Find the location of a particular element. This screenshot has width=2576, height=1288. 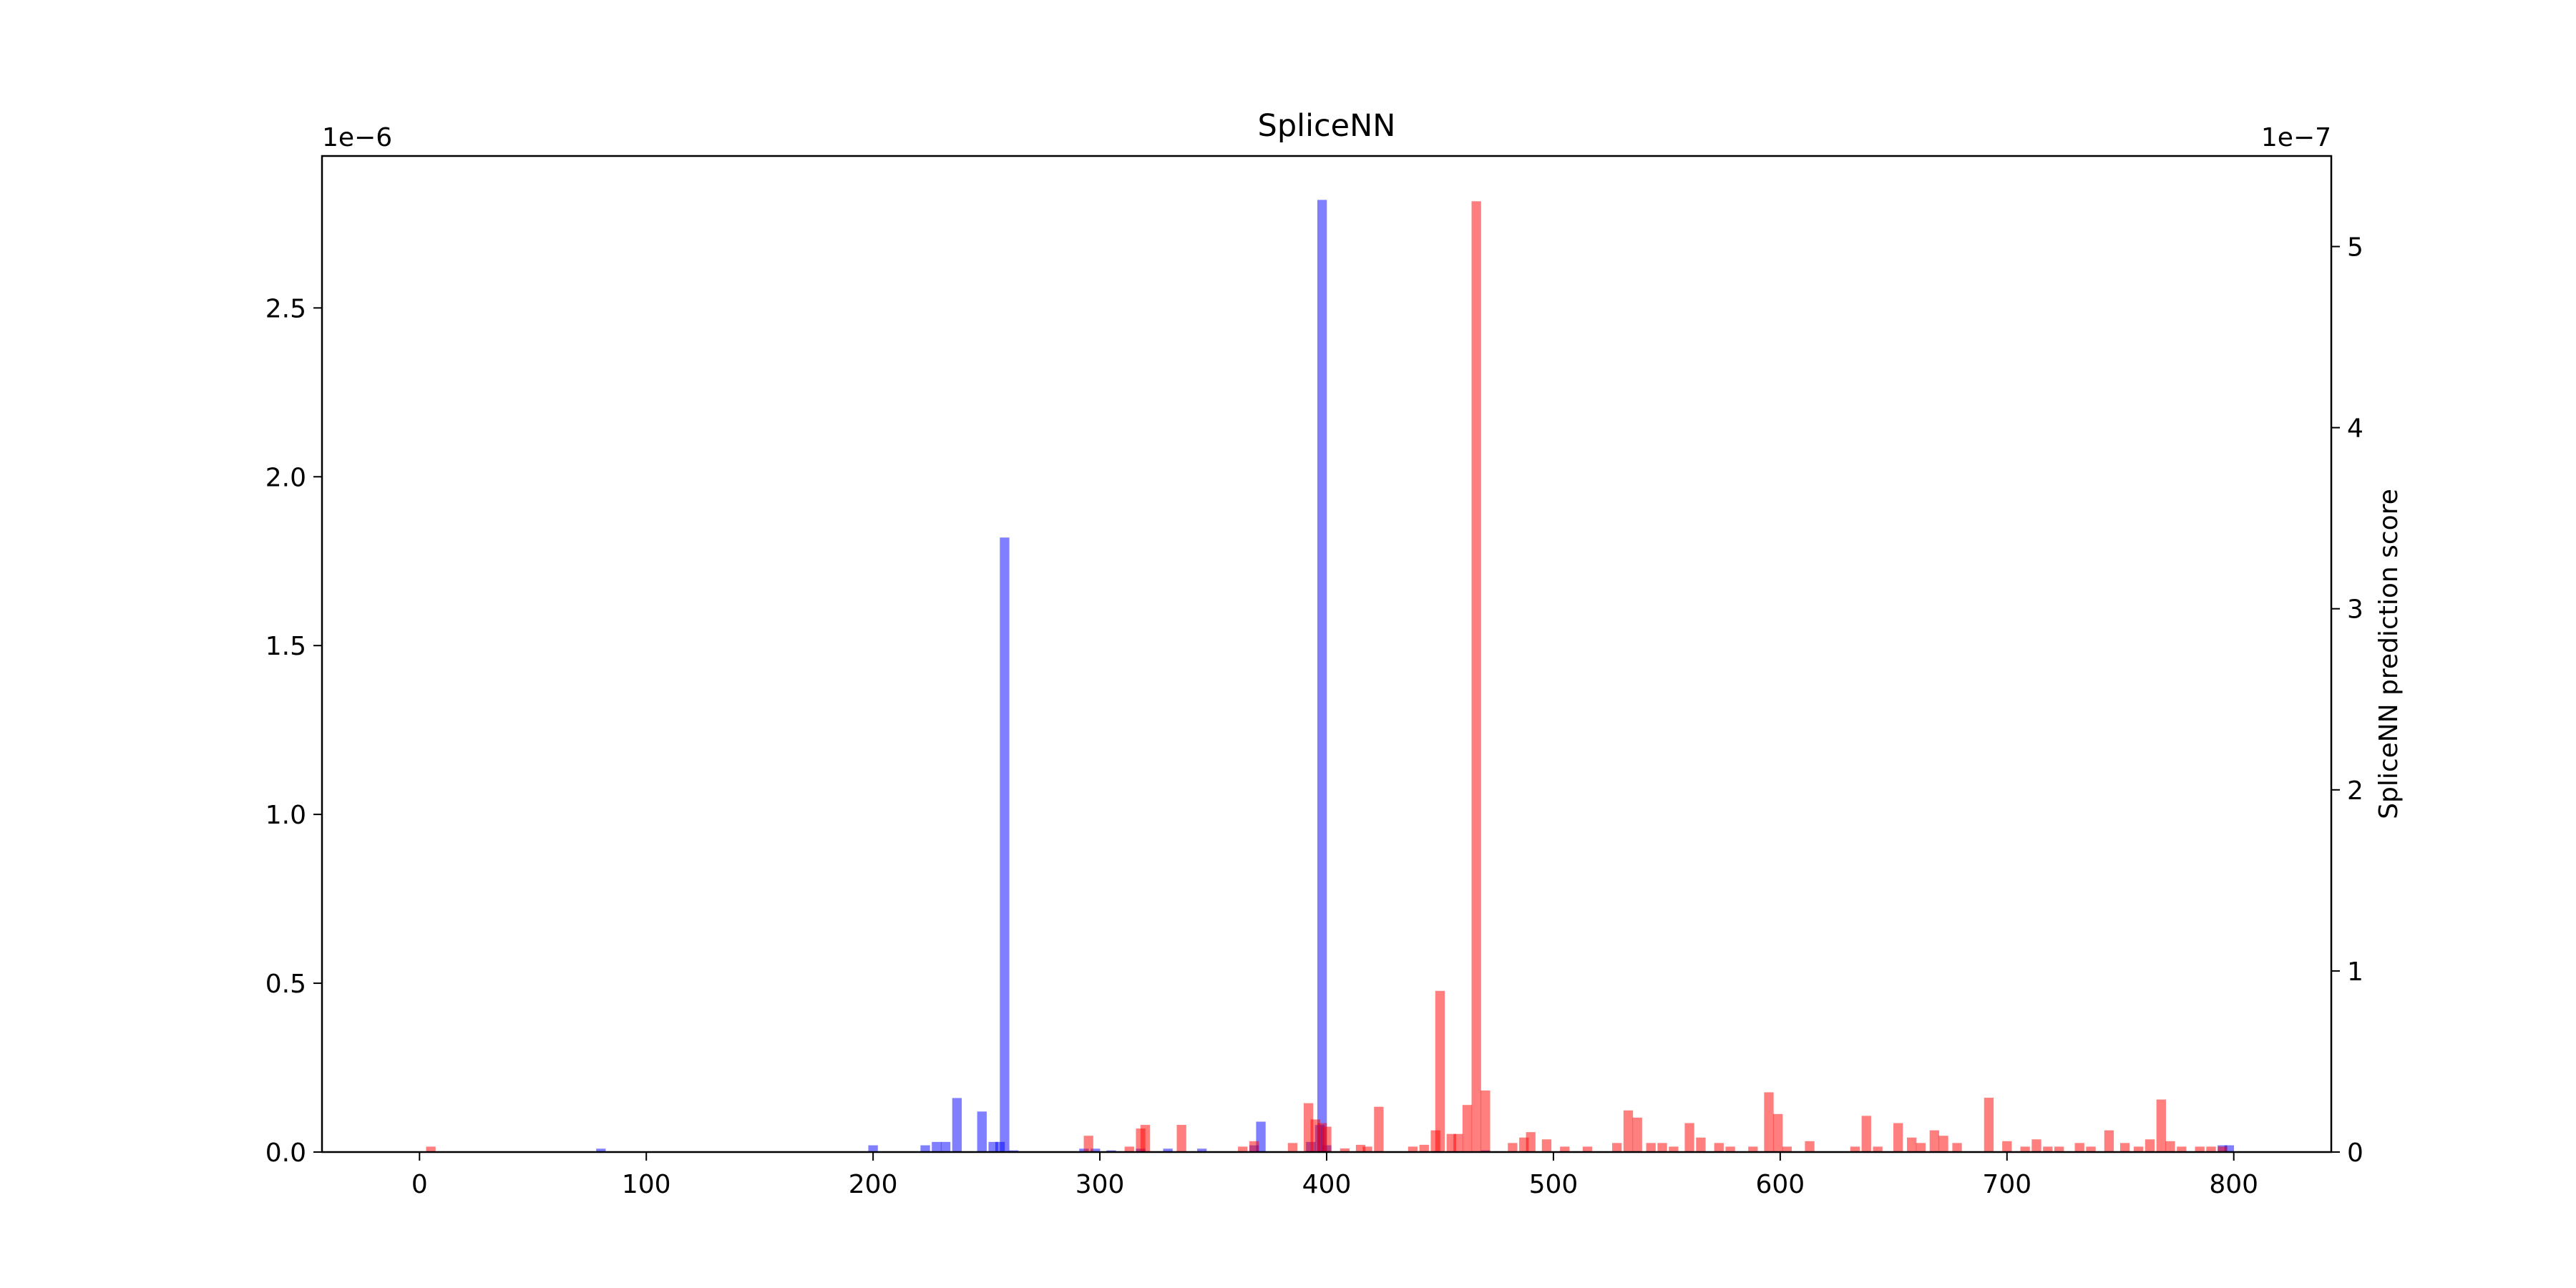

right-y-axis-label: SpliceNN prediction score is located at coordinates (2389, 654).